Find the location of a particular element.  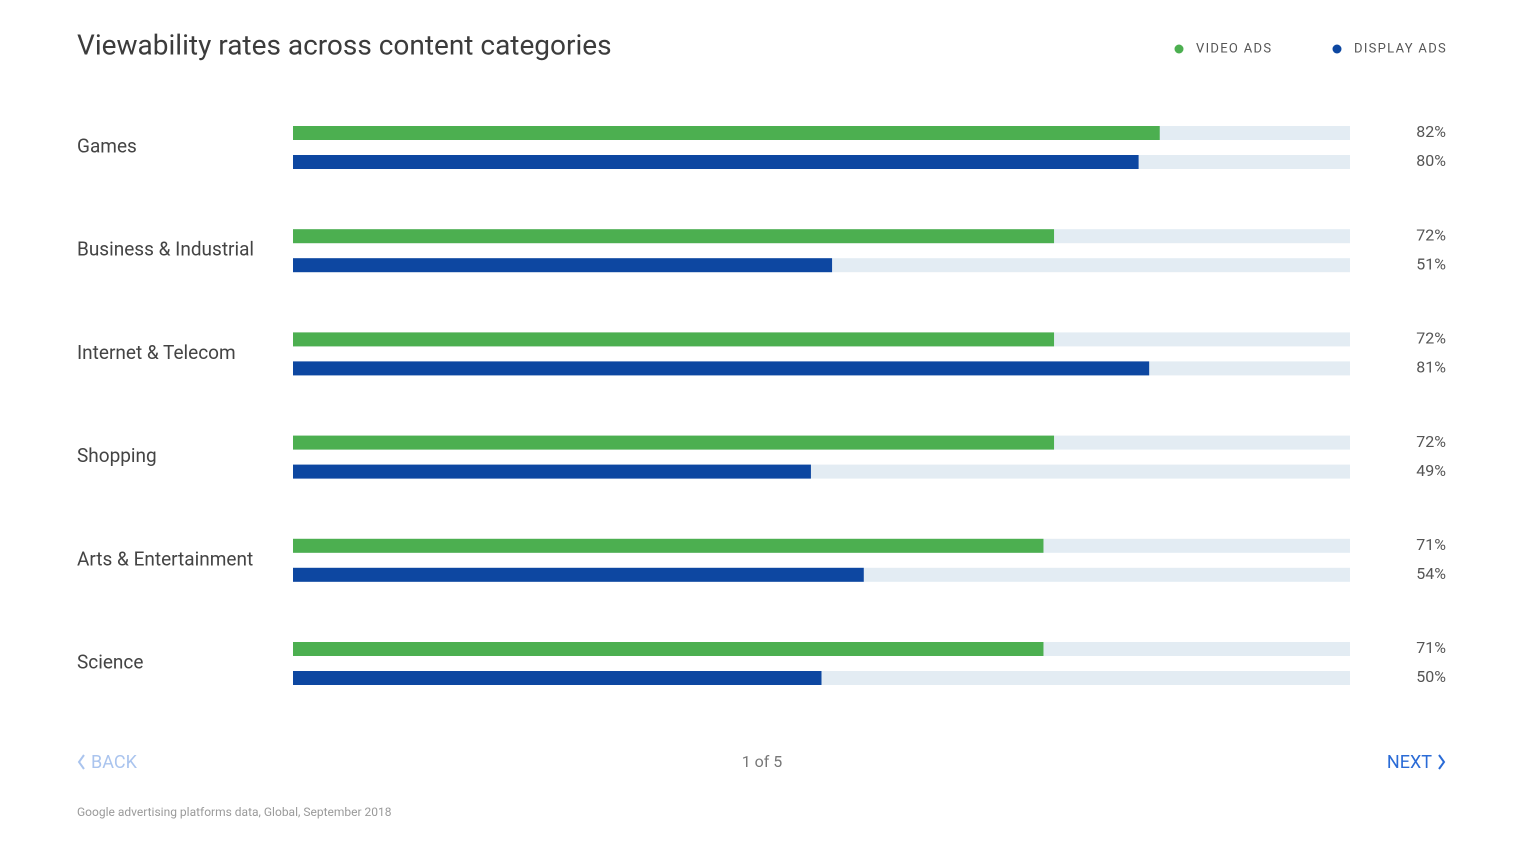

next-button: NEXT is located at coordinates (1409, 762).